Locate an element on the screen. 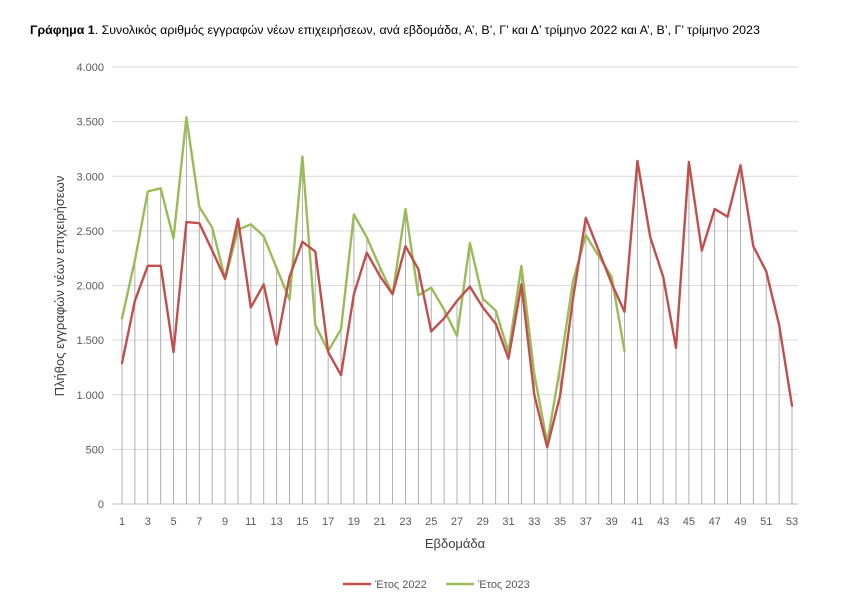 This screenshot has height=605, width=850. y-tick-label: 4.000 is located at coordinates (90, 68).